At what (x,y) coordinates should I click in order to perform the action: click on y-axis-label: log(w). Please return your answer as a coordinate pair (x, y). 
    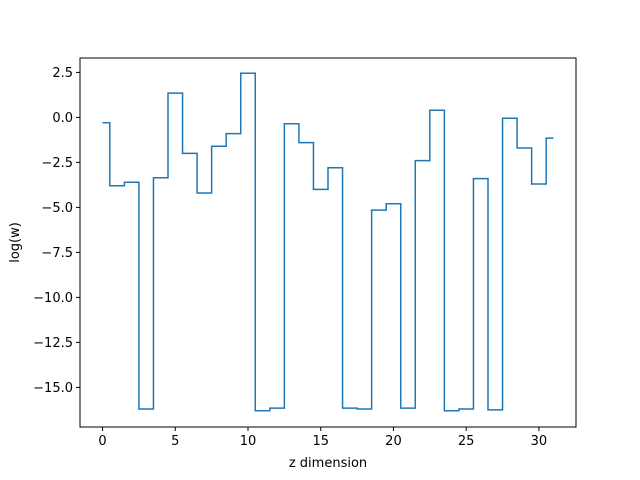
    Looking at the image, I should click on (15, 242).